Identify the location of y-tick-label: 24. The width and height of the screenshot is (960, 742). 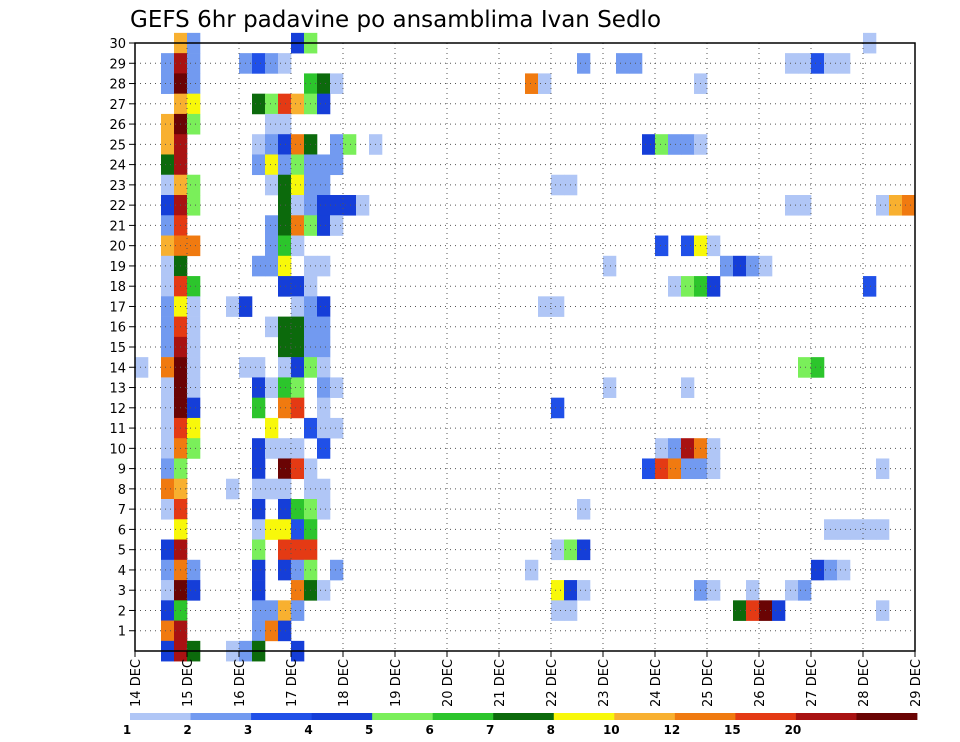
(117, 166).